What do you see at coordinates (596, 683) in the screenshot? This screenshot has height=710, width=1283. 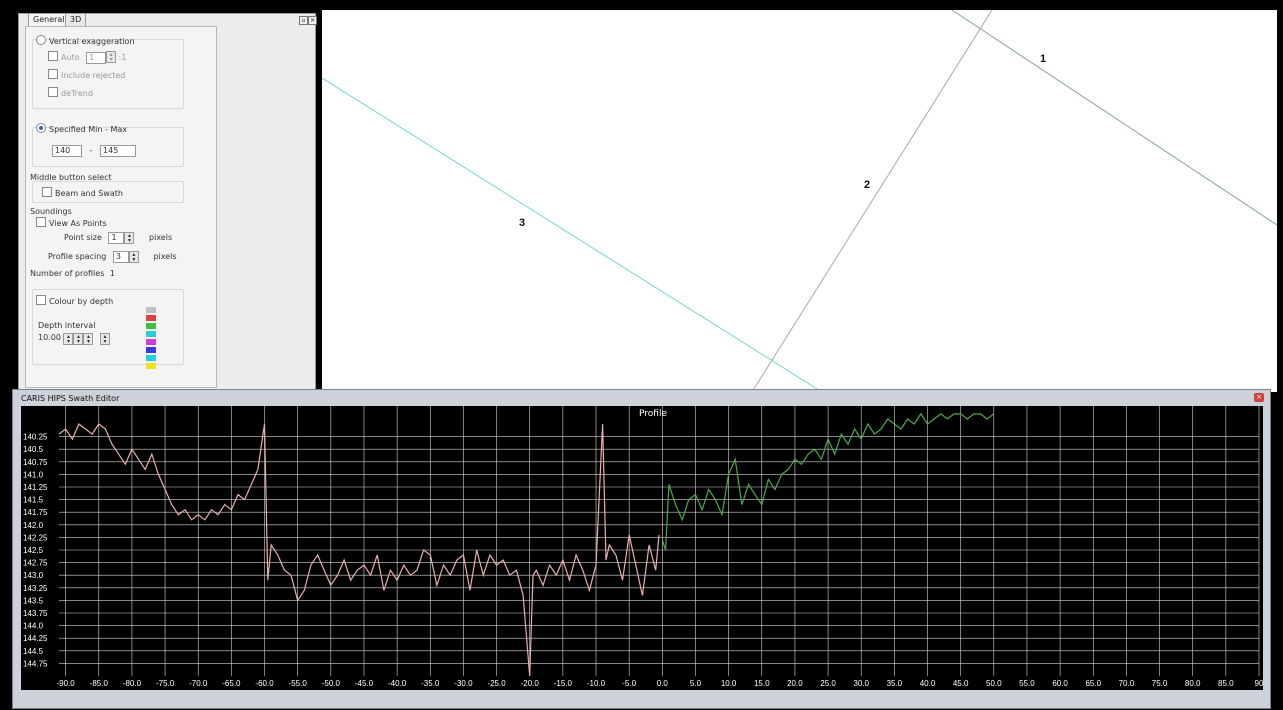 I see `x-tick-label: -10.0` at bounding box center [596, 683].